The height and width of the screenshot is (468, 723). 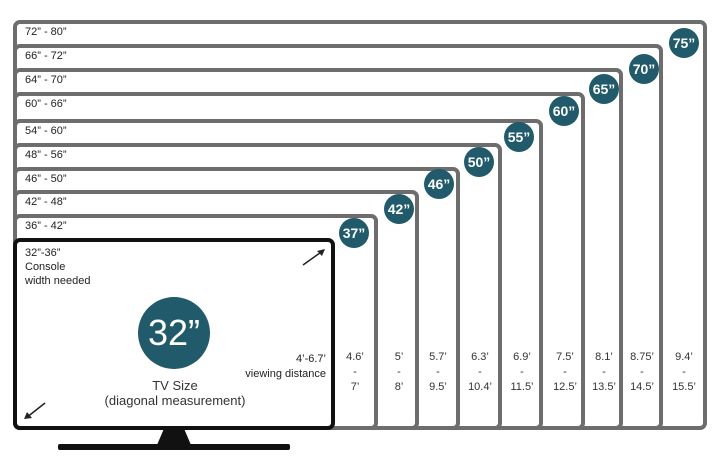 I want to click on viewing-distance: 6.3’ - 10.4’, so click(x=480, y=372).